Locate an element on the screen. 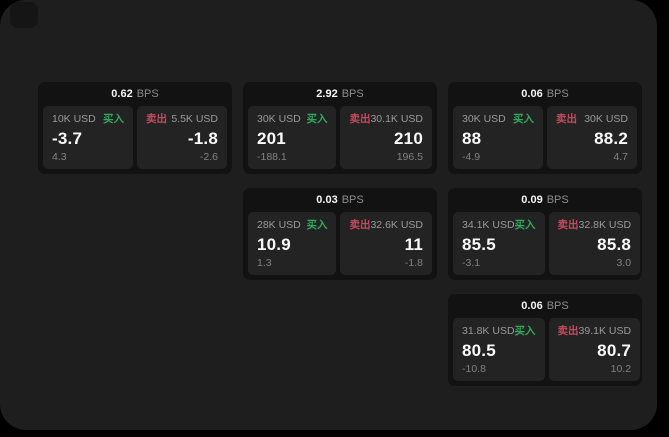  sell-price: 210 is located at coordinates (408, 138).